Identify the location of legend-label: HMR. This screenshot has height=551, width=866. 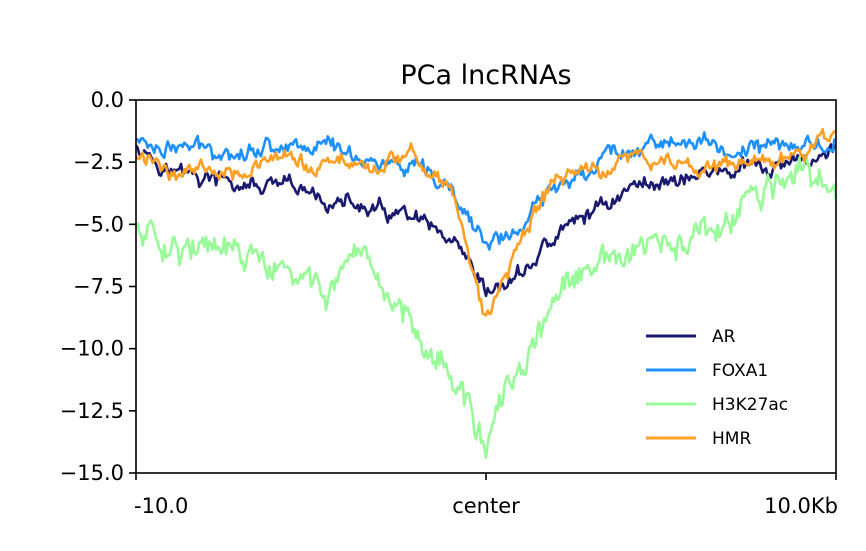
(731, 439).